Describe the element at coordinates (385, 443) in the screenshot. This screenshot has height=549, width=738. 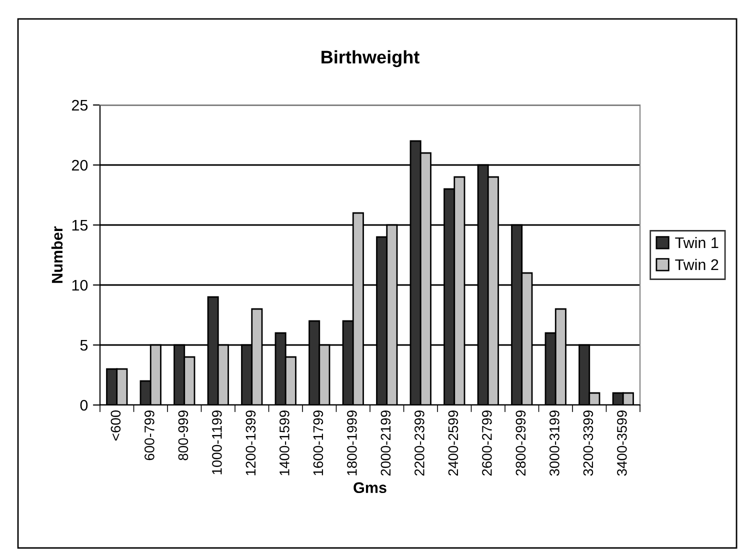
I see `x-tick-label: 2000-2199` at that location.